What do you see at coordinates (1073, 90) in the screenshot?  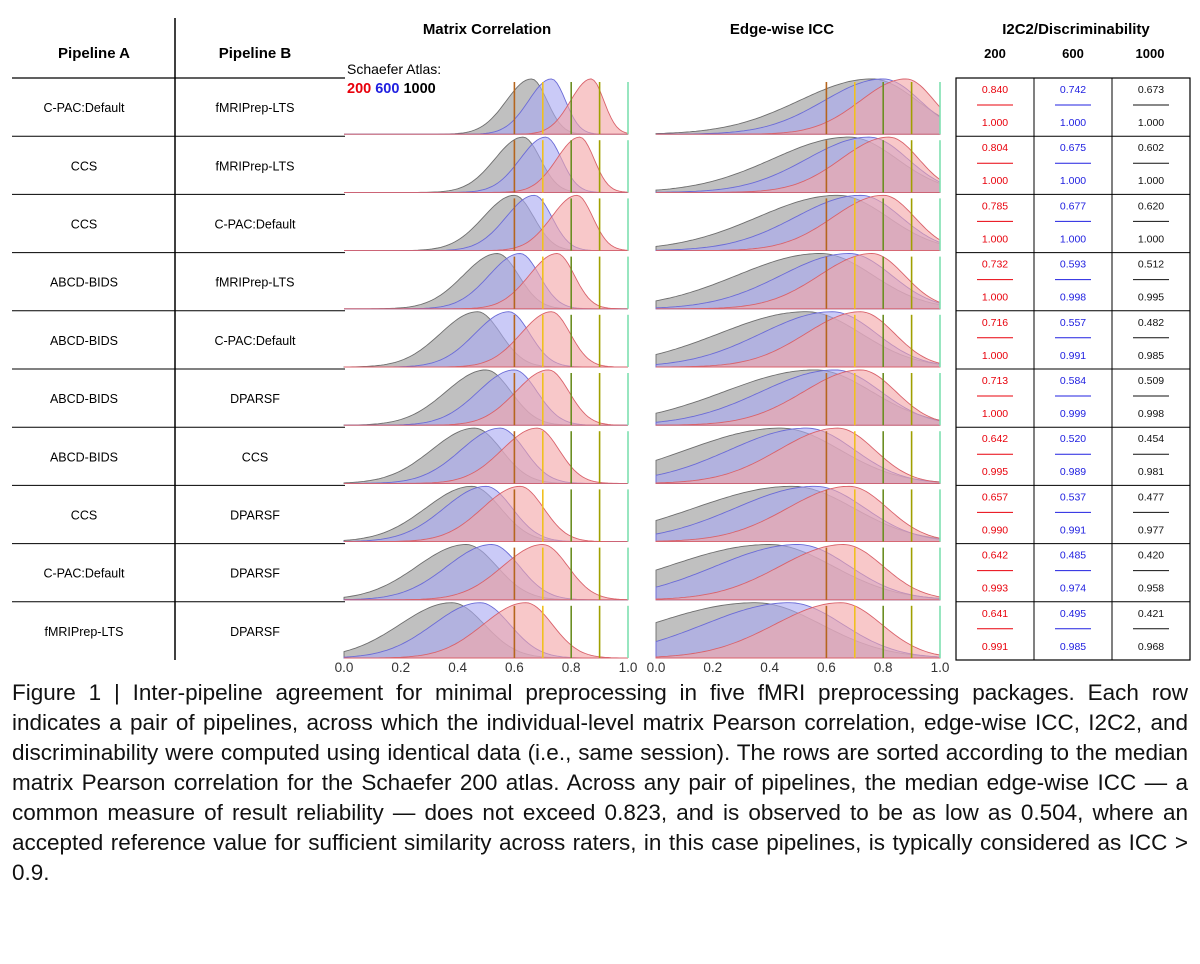 I see `i2c2-value: 0.742` at bounding box center [1073, 90].